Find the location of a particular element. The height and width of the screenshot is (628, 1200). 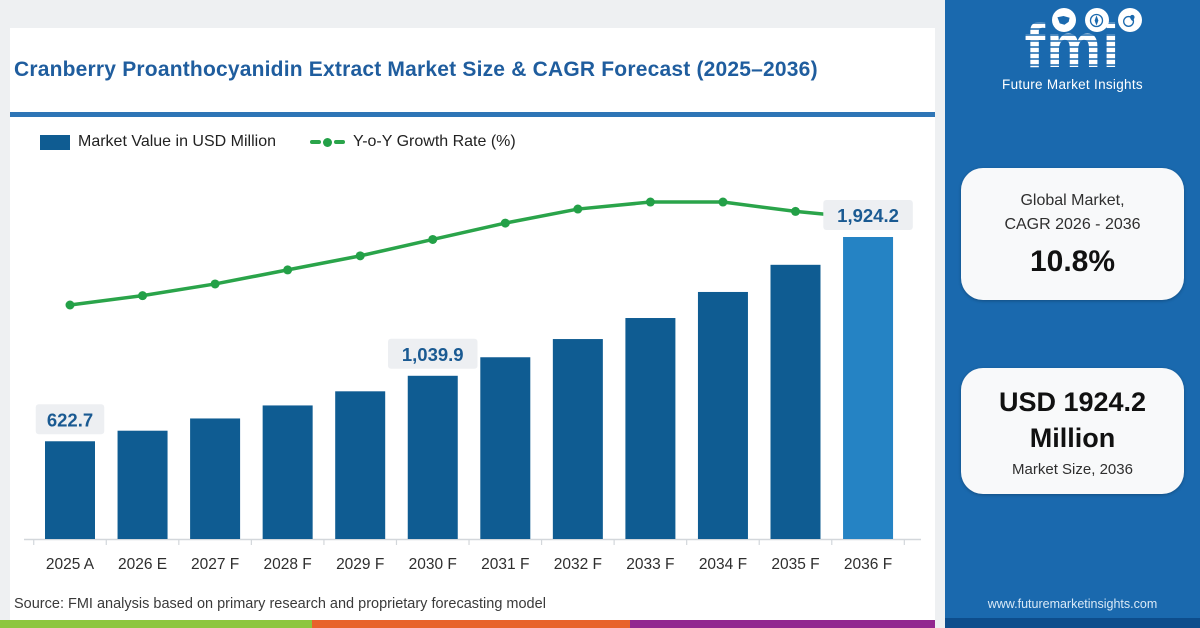

left-margin is located at coordinates (5, 324).